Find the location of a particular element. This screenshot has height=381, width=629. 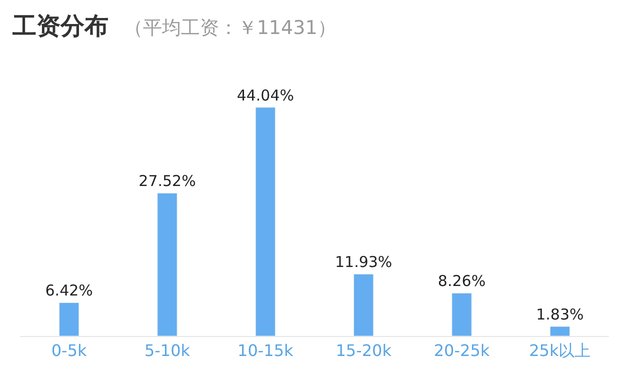

x-tick-label: 5-10k is located at coordinates (167, 350).